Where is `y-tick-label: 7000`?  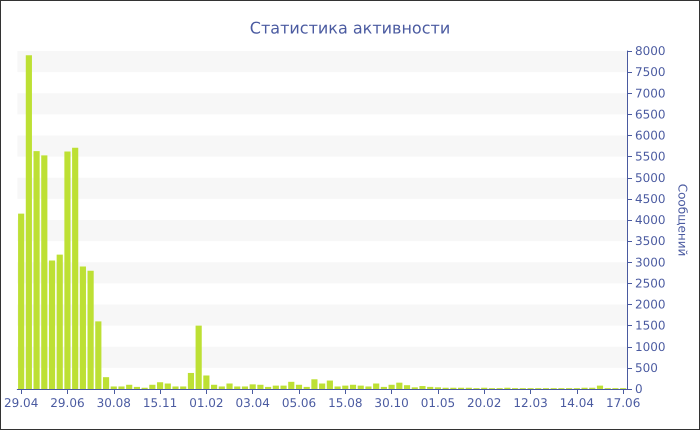 y-tick-label: 7000 is located at coordinates (650, 93).